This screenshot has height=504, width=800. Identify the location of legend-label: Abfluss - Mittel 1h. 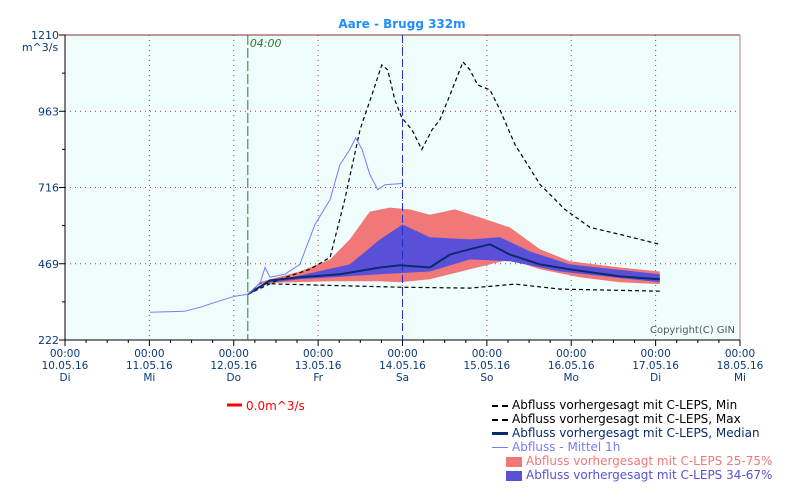
(566, 447).